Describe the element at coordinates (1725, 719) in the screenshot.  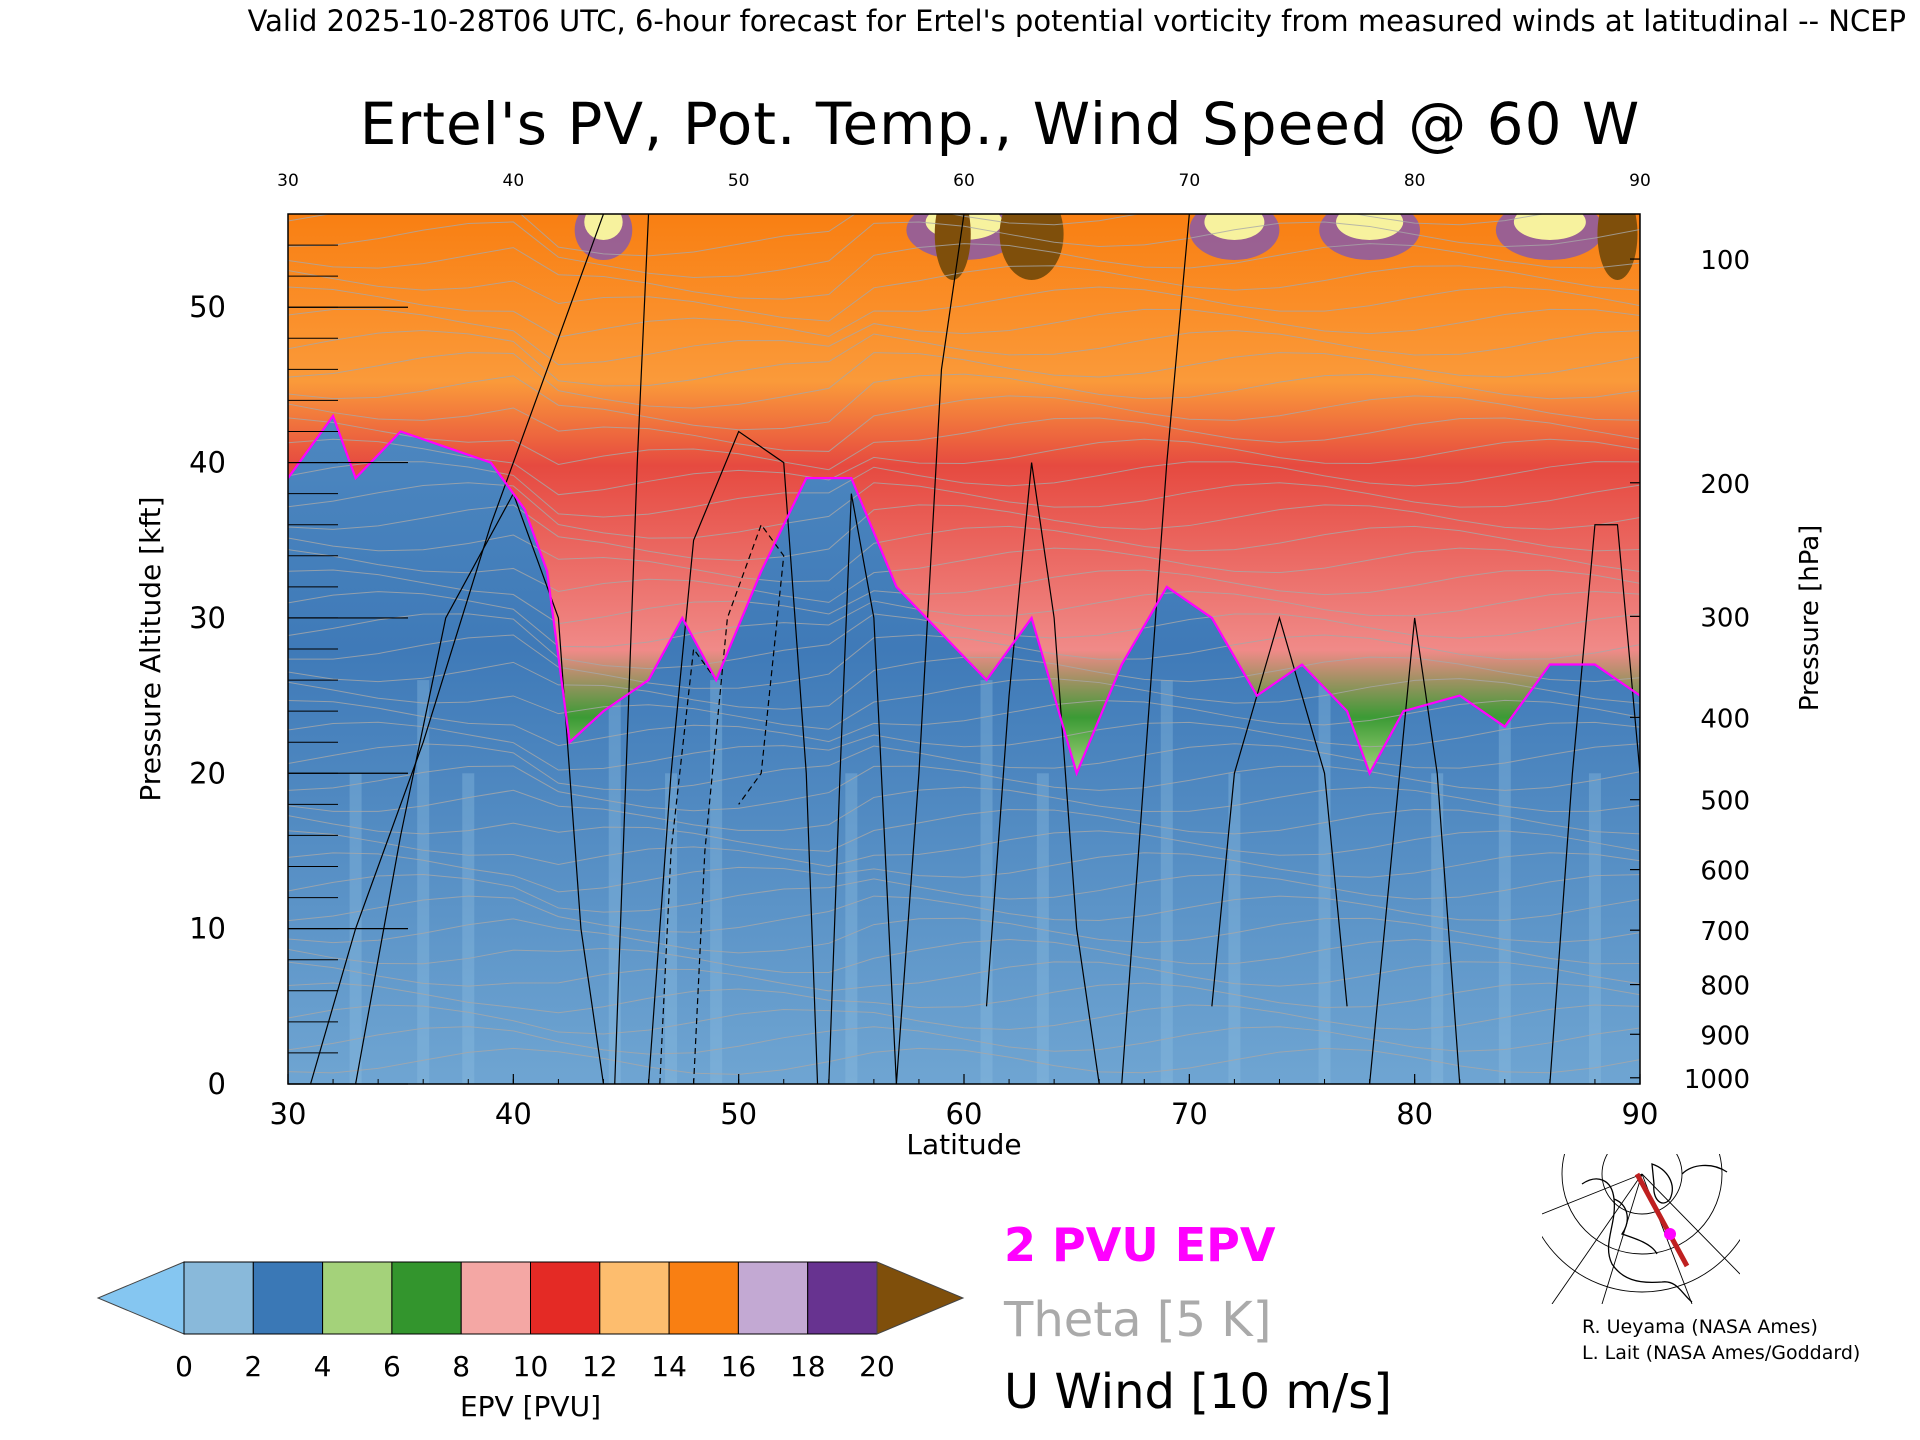
I see `y-right-tick-label: 400` at that location.